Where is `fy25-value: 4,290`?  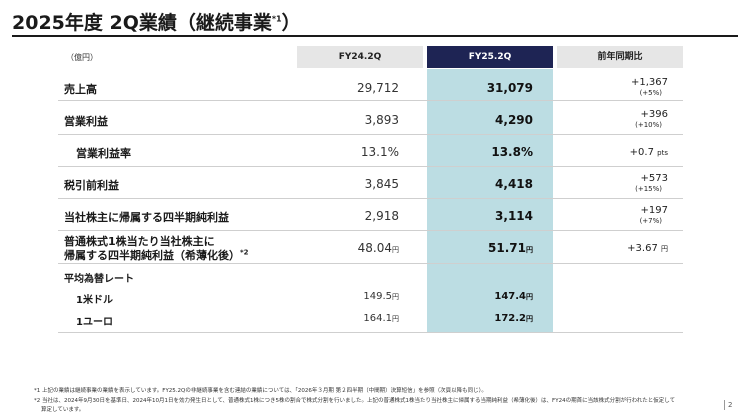
fy25-value: 4,290 is located at coordinates (514, 120).